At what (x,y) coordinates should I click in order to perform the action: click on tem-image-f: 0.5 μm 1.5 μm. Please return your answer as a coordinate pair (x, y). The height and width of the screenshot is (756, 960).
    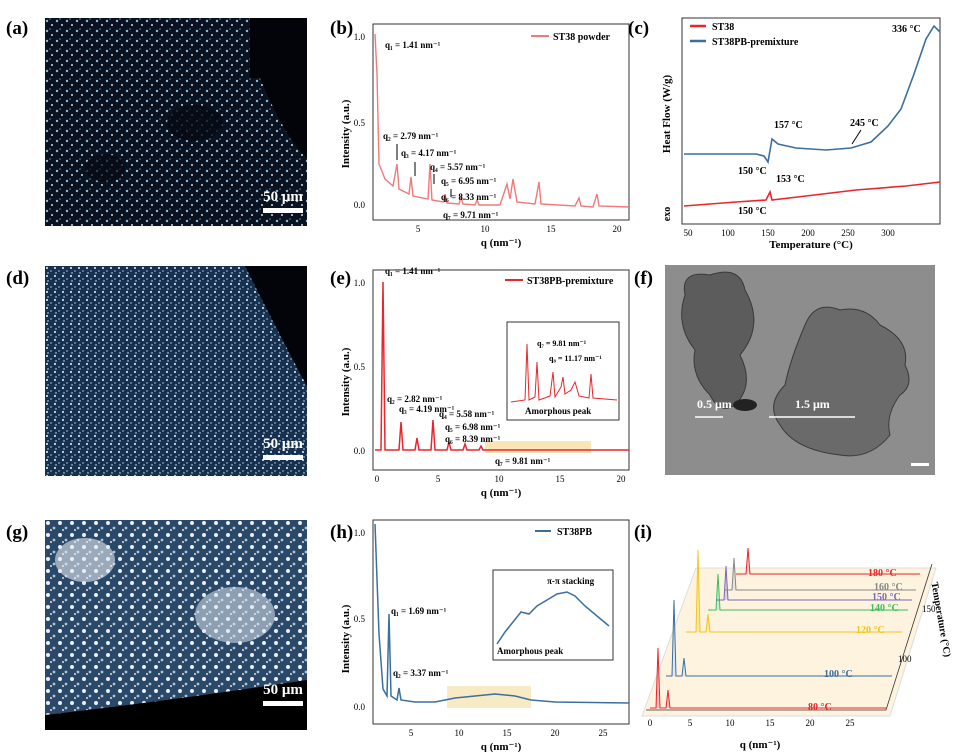
    Looking at the image, I should click on (800, 370).